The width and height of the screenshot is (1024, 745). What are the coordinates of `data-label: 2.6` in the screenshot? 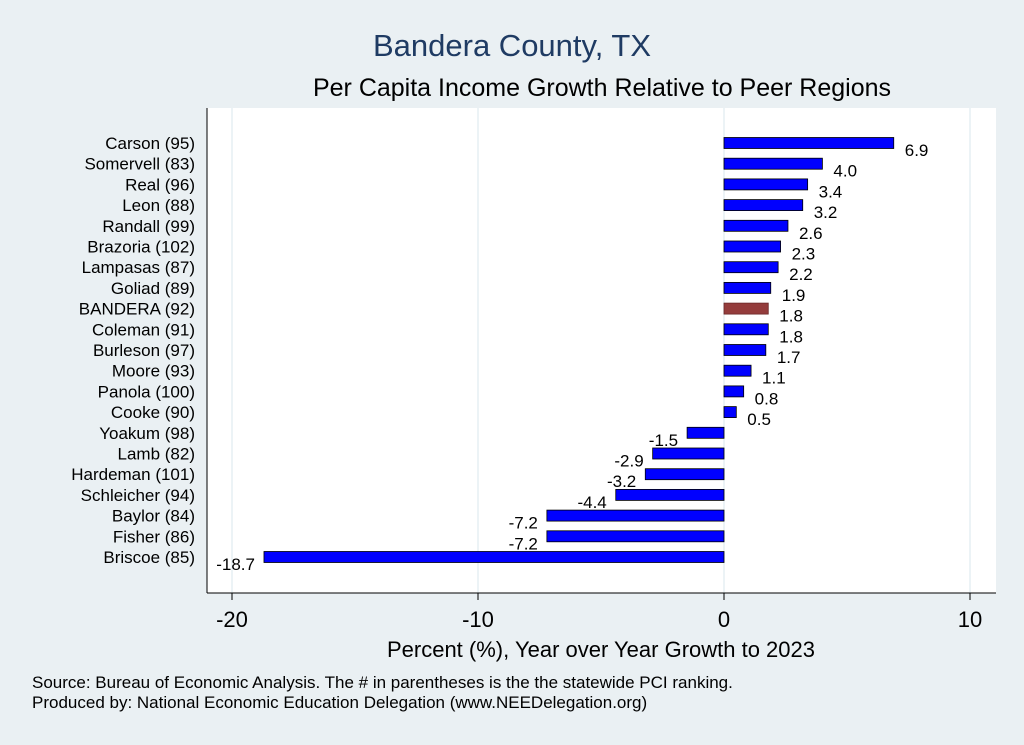 It's located at (811, 233).